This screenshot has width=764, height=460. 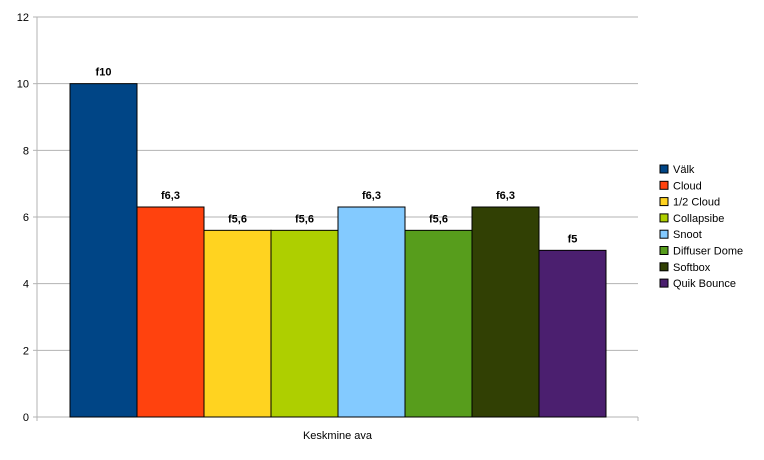 I want to click on legend-entry-label: Softbox, so click(x=692, y=268).